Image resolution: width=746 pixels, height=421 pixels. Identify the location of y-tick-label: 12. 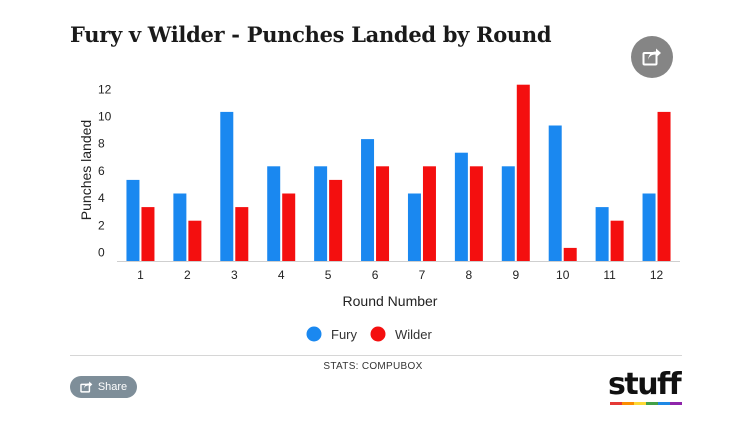
(105, 89).